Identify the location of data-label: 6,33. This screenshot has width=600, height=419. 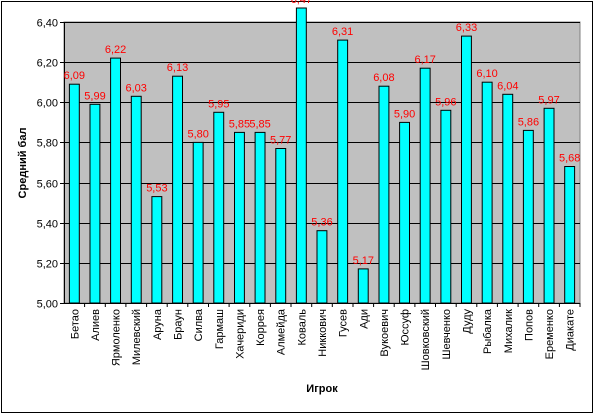
(466, 28).